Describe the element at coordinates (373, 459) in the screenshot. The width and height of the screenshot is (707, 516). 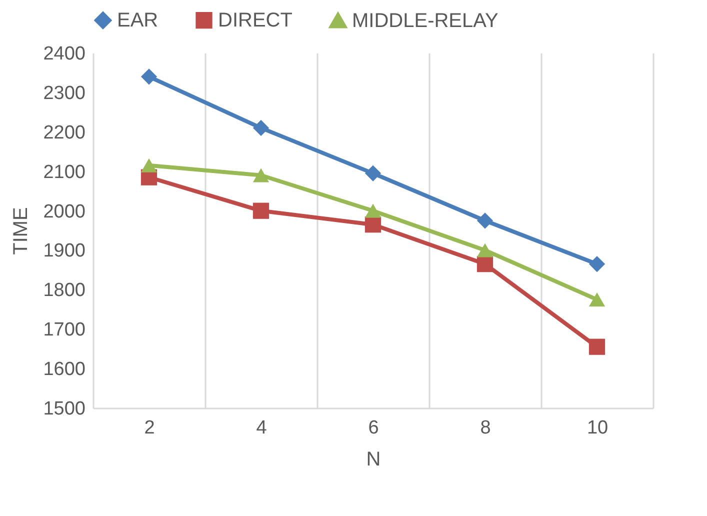
I see `x-axis-title: N` at that location.